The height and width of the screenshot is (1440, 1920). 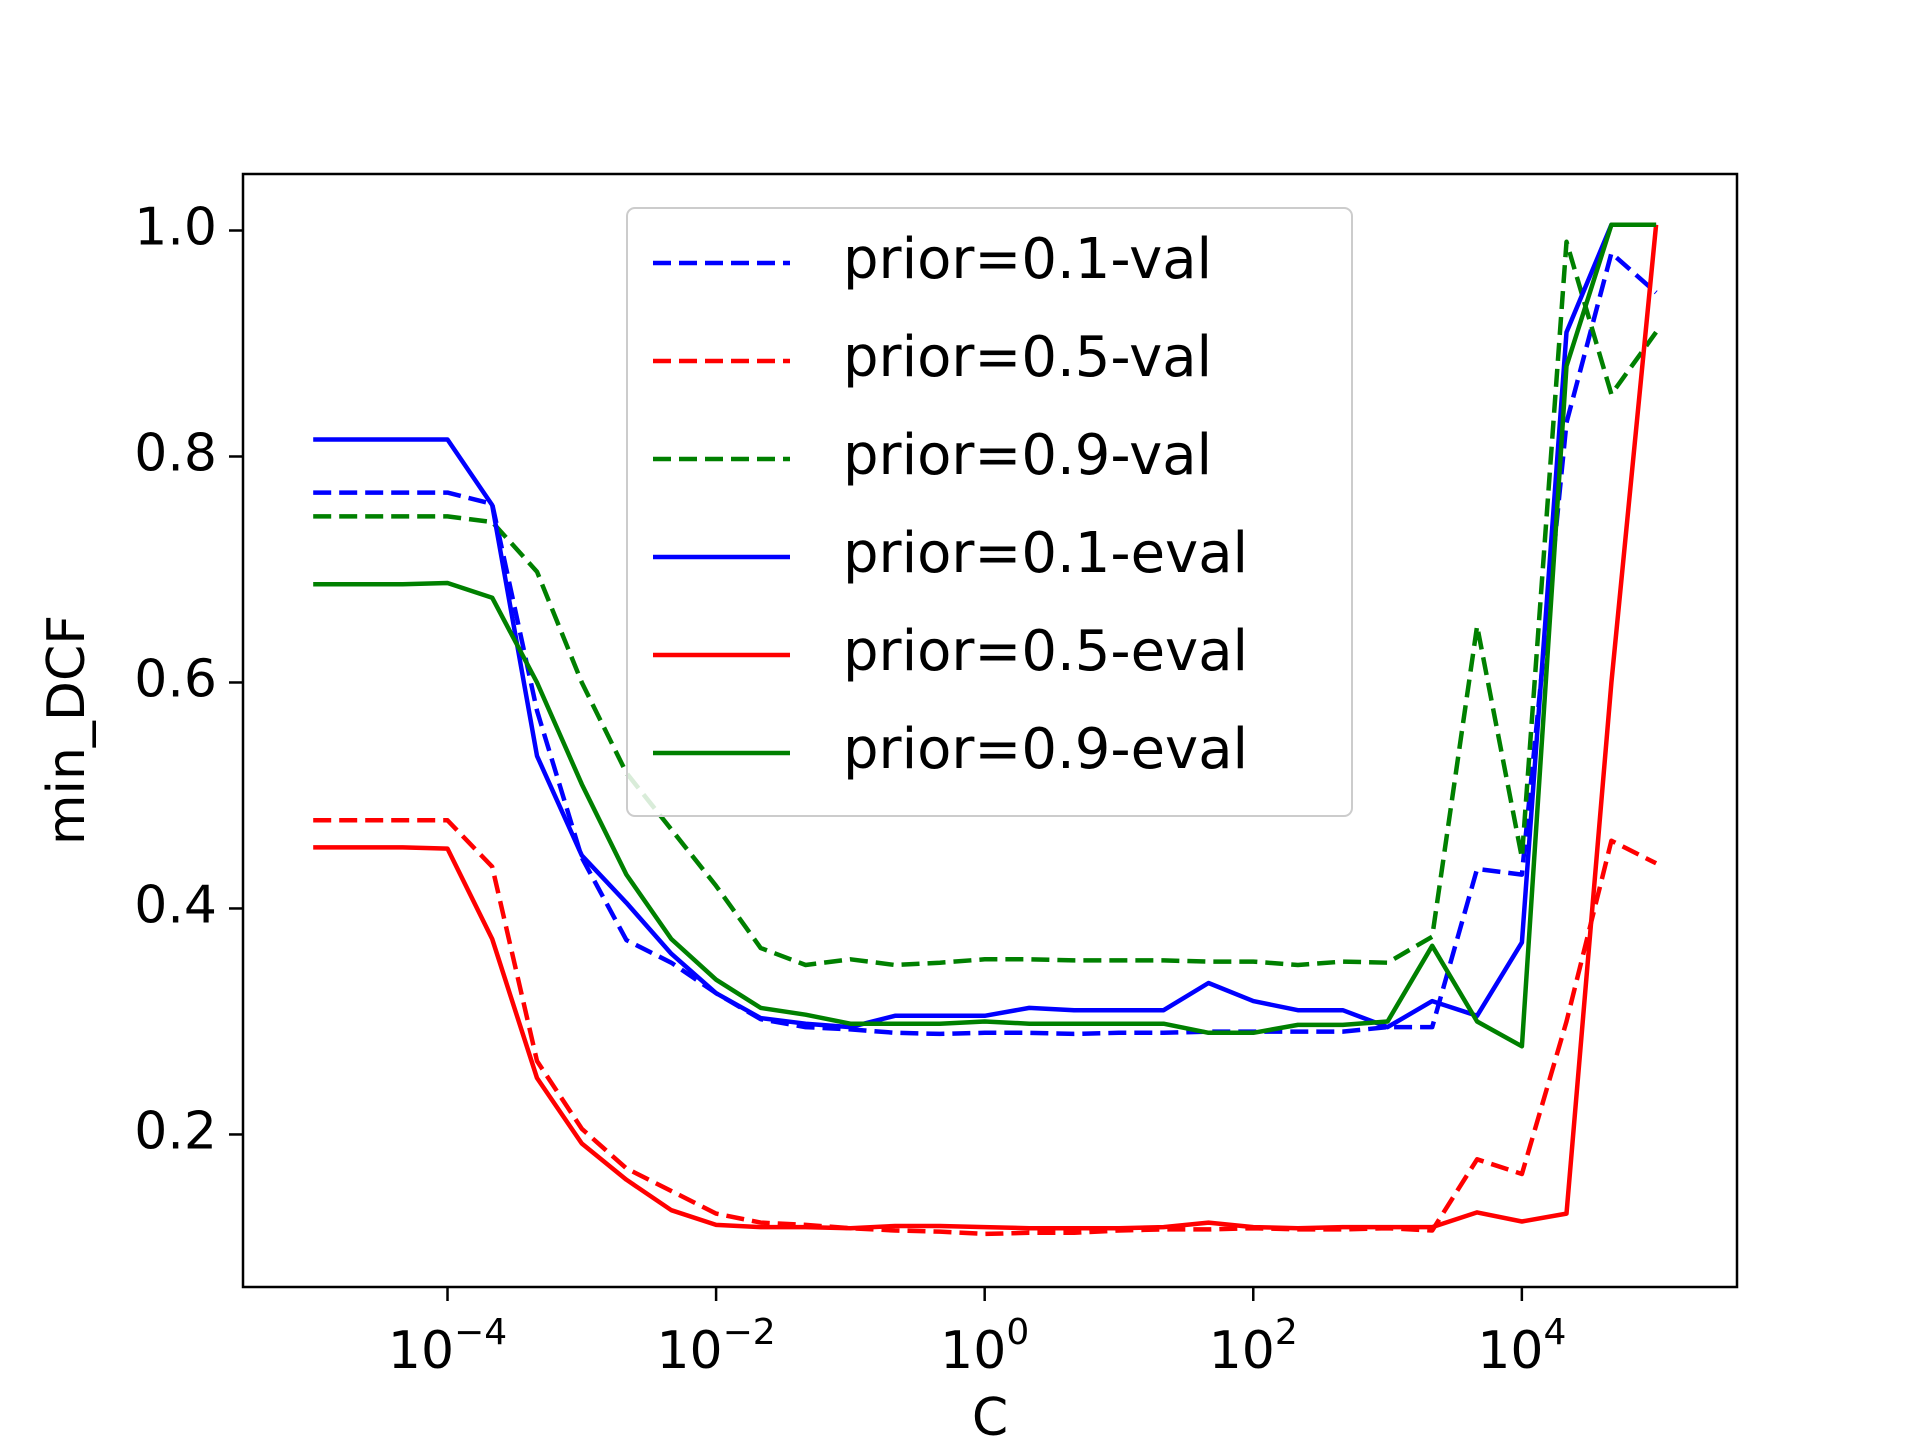 I want to click on x-tick-label: 10⁻², so click(x=715, y=1346).